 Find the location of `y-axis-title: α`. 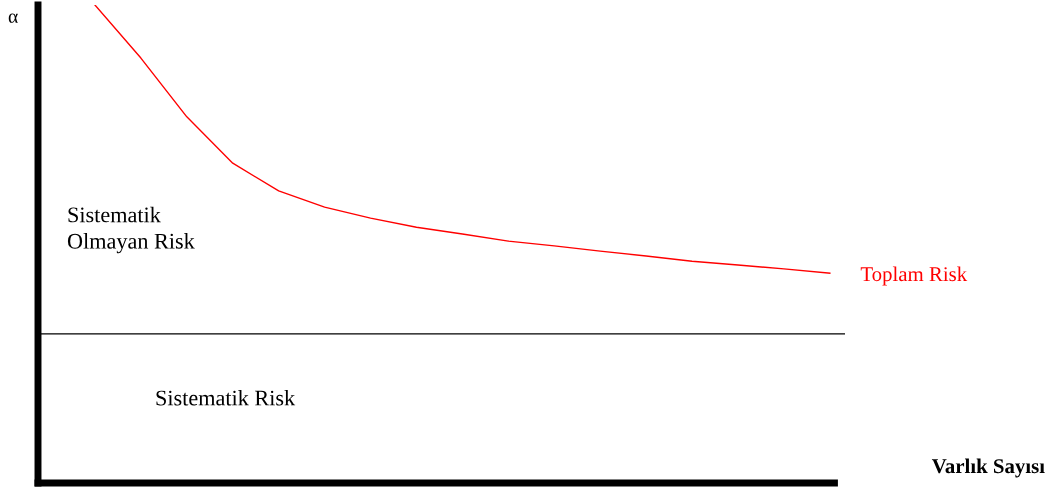

y-axis-title: α is located at coordinates (13, 18).